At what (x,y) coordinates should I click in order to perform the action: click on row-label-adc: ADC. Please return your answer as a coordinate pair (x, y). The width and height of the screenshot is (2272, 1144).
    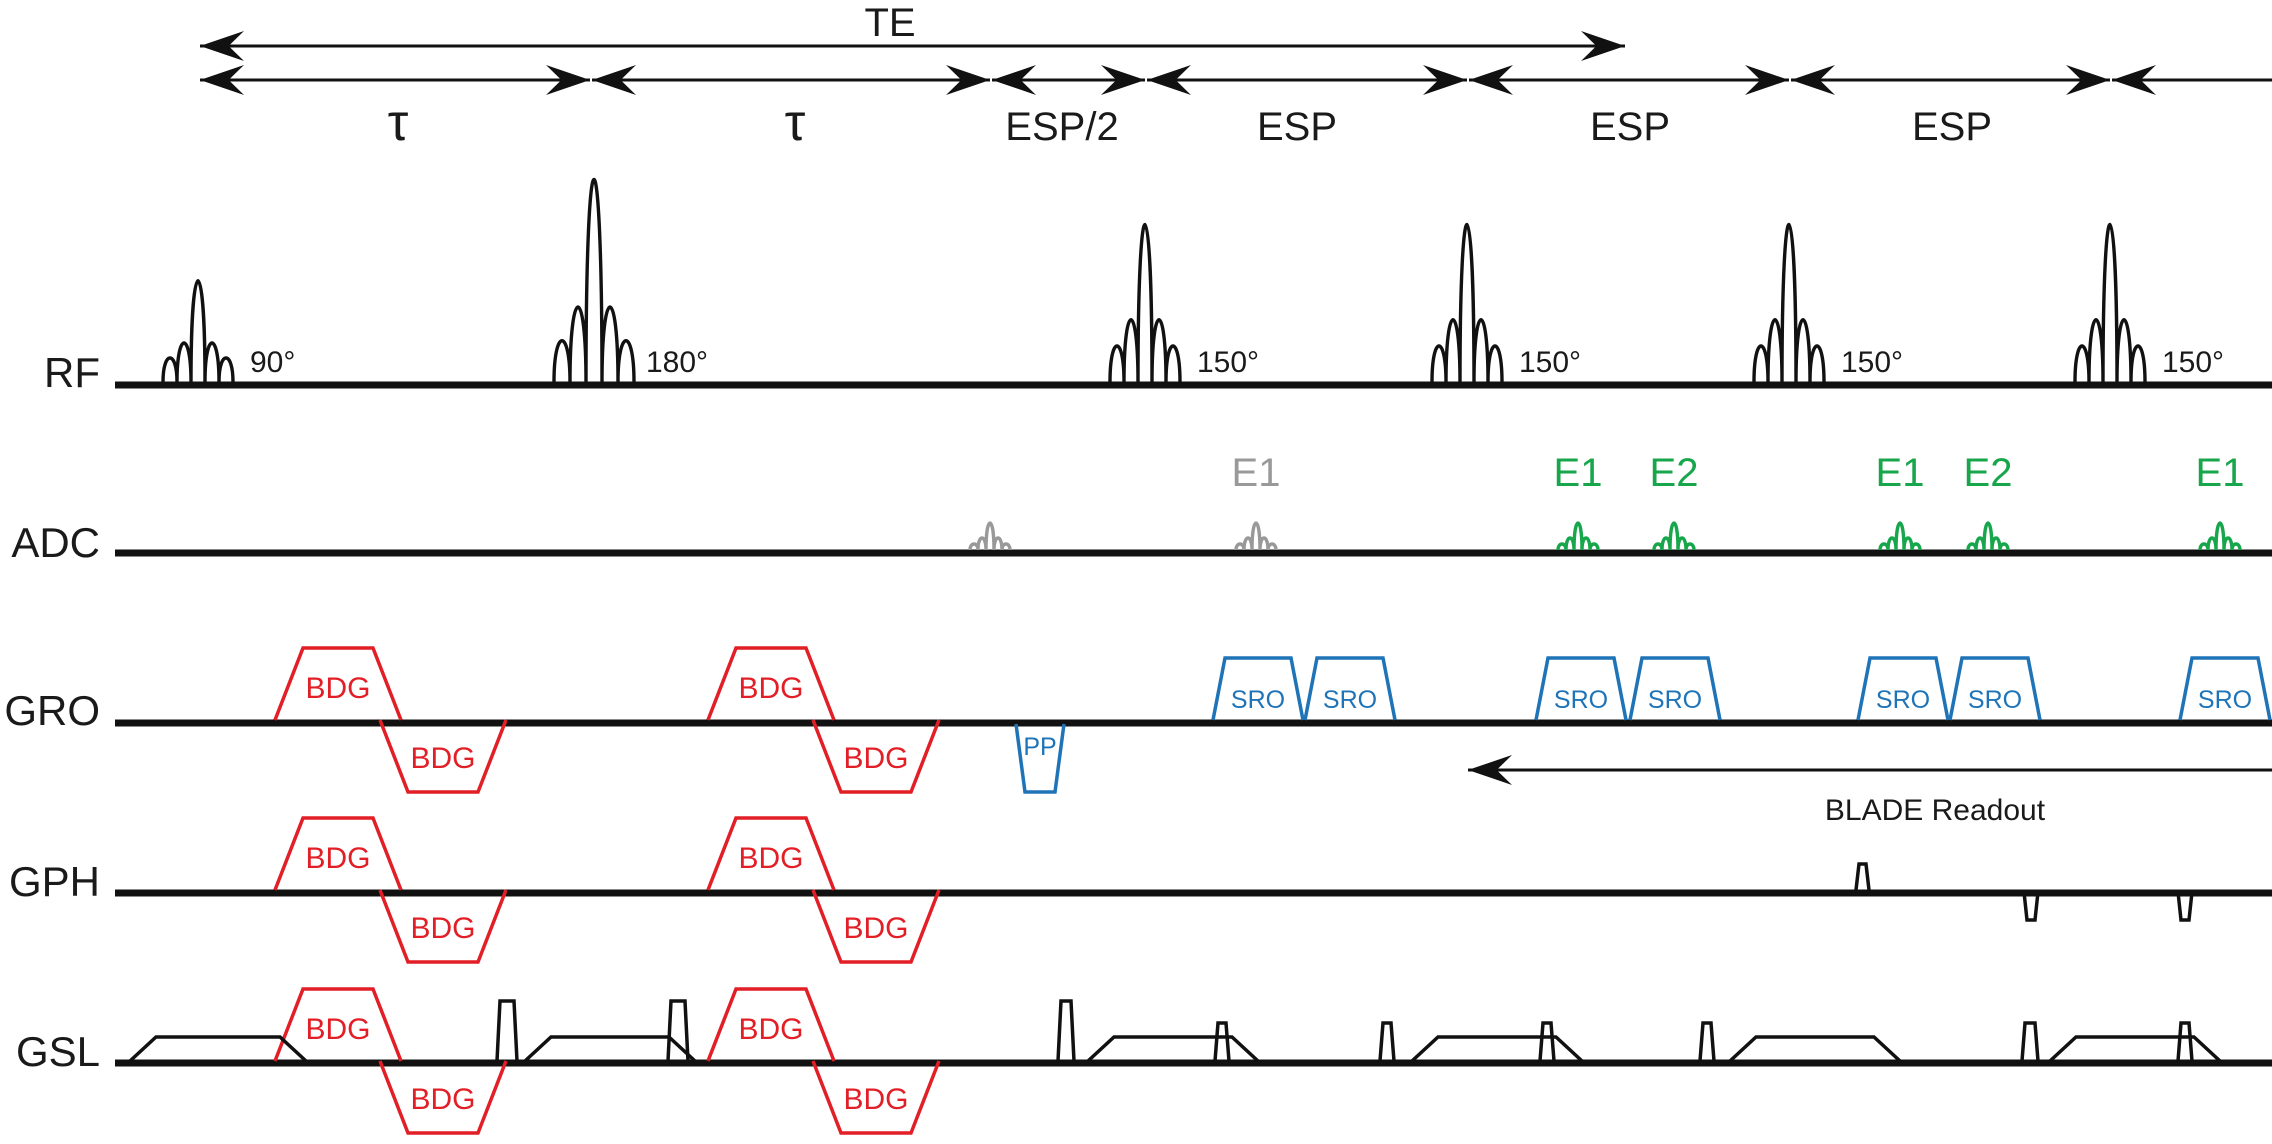
    Looking at the image, I should click on (55, 542).